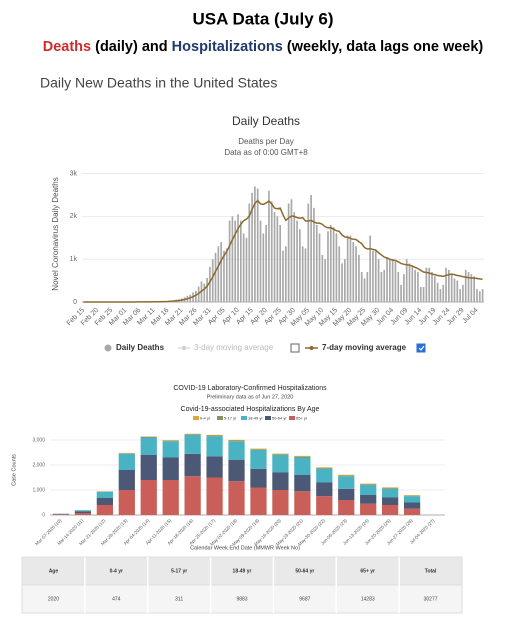 Image resolution: width=526 pixels, height=635 pixels. I want to click on chart-subtitle: Deaths per Day, so click(266, 141).